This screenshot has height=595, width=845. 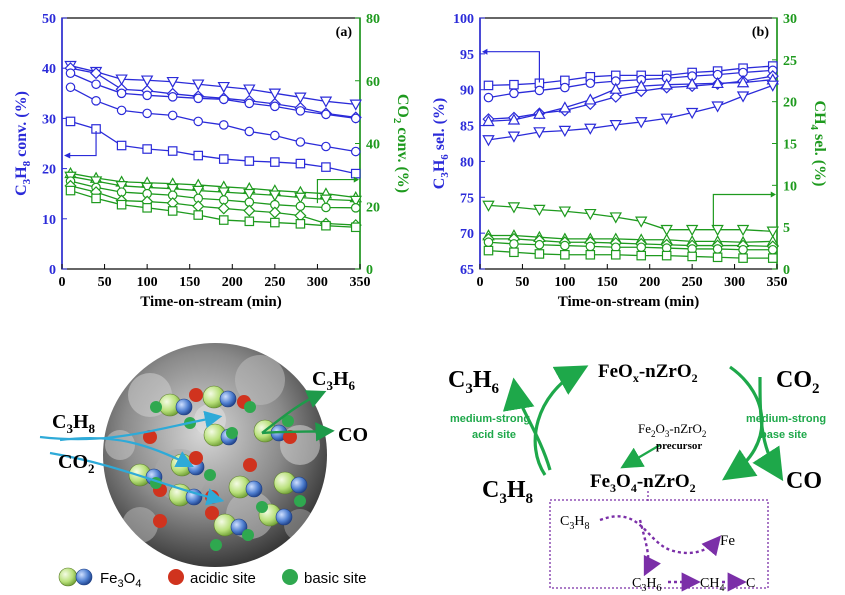 What do you see at coordinates (777, 282) in the screenshot?
I see `x-tick-label: 350` at bounding box center [777, 282].